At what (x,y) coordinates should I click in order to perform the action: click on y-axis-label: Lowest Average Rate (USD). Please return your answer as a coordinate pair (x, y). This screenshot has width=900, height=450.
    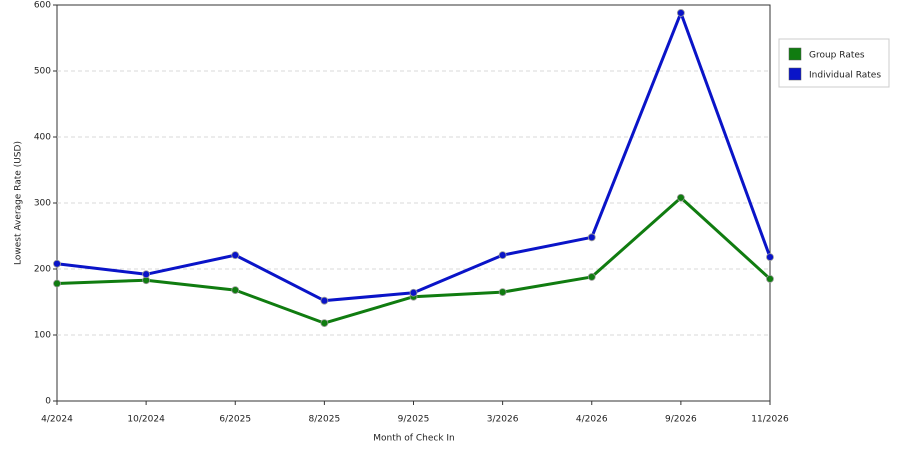
    Looking at the image, I should click on (19, 203).